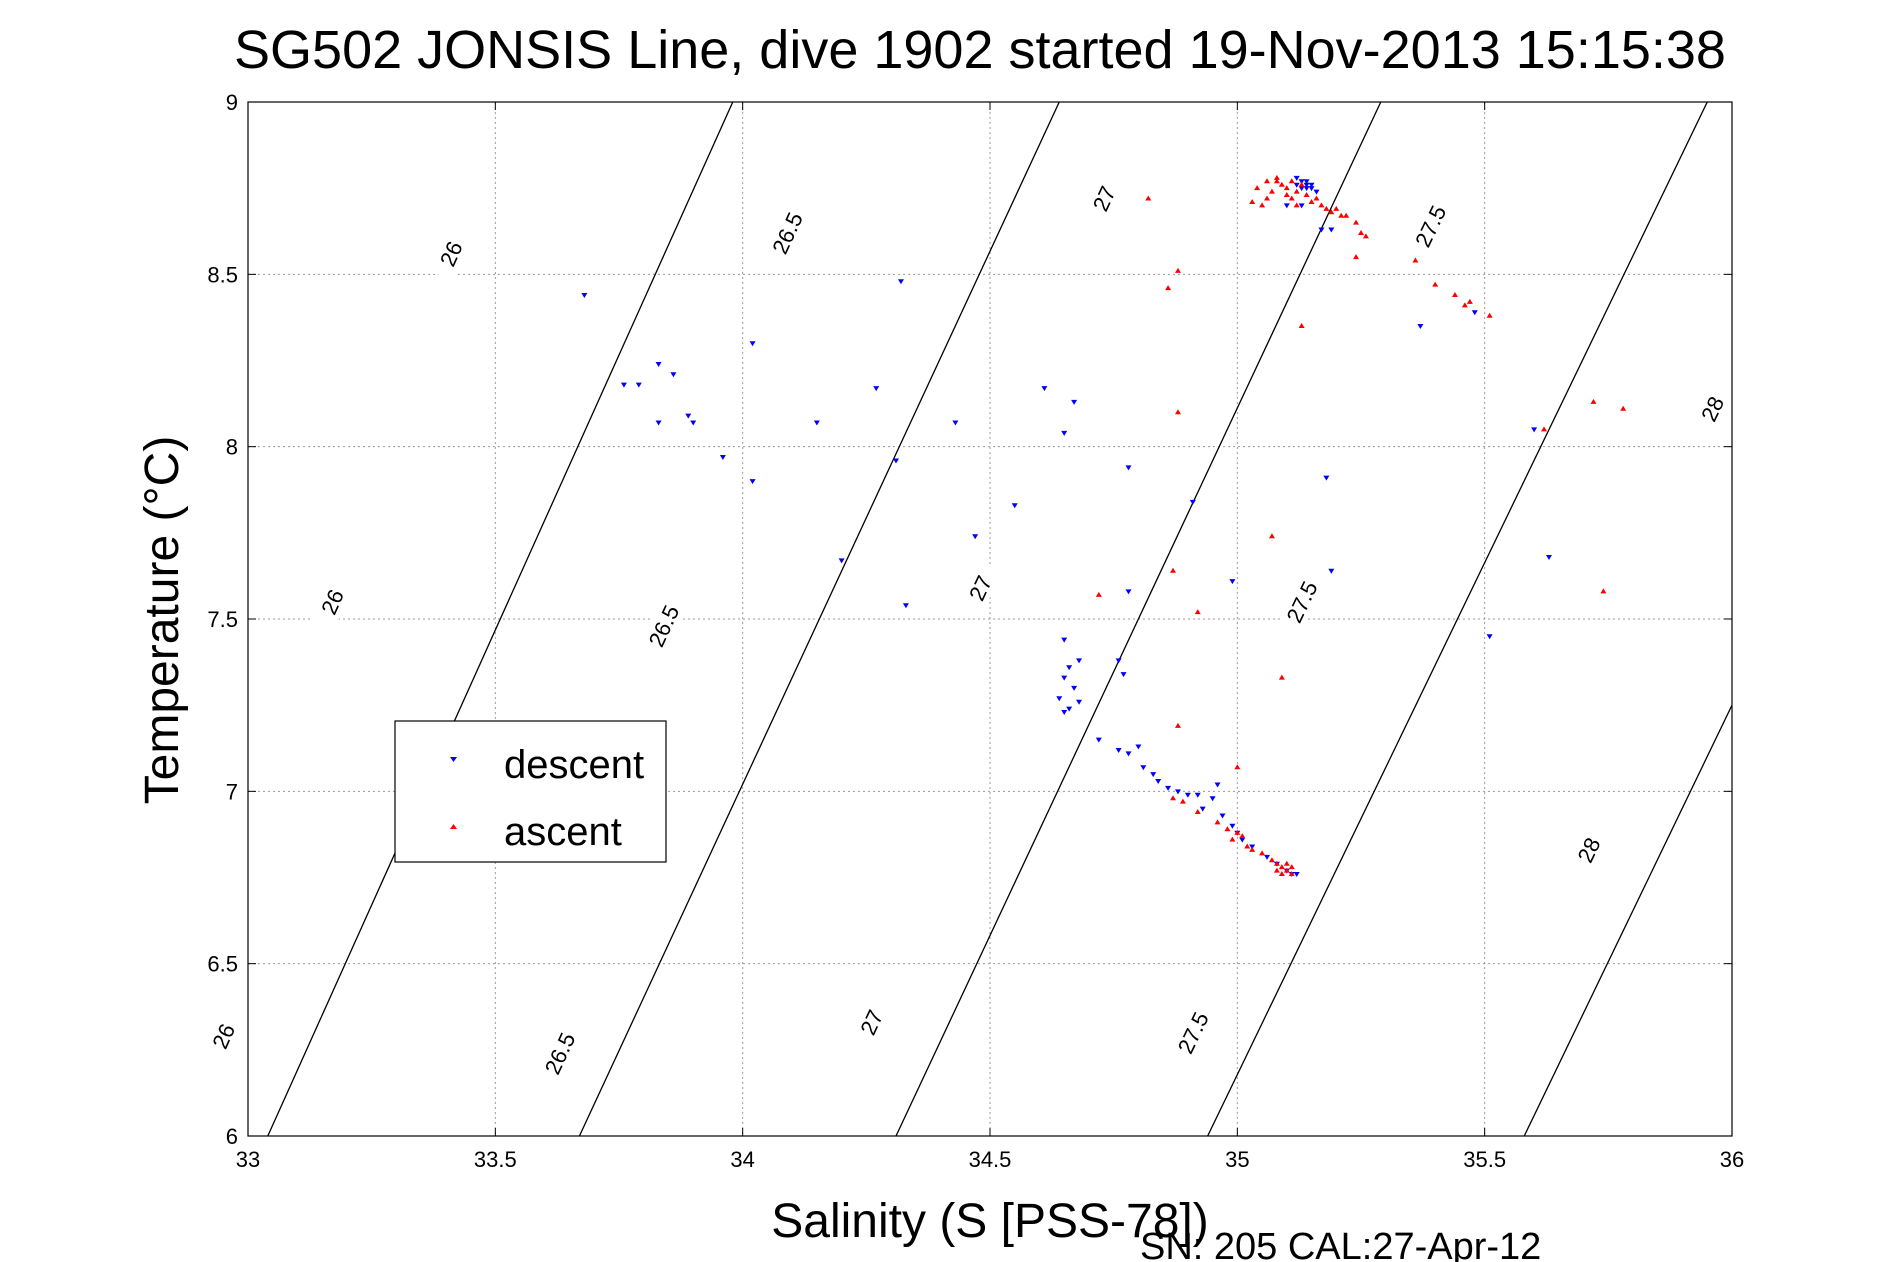 This screenshot has width=1891, height=1262. What do you see at coordinates (742, 1159) in the screenshot?
I see `x-tick-label: 34` at bounding box center [742, 1159].